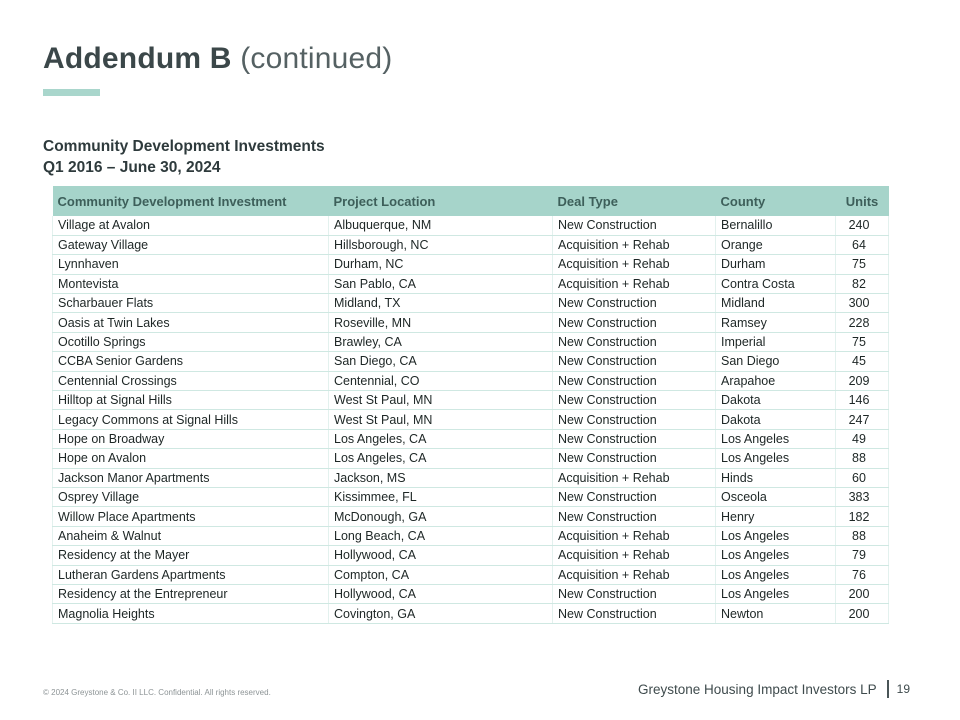 The width and height of the screenshot is (960, 720). Describe the element at coordinates (862, 400) in the screenshot. I see `table-cell: 146` at that location.